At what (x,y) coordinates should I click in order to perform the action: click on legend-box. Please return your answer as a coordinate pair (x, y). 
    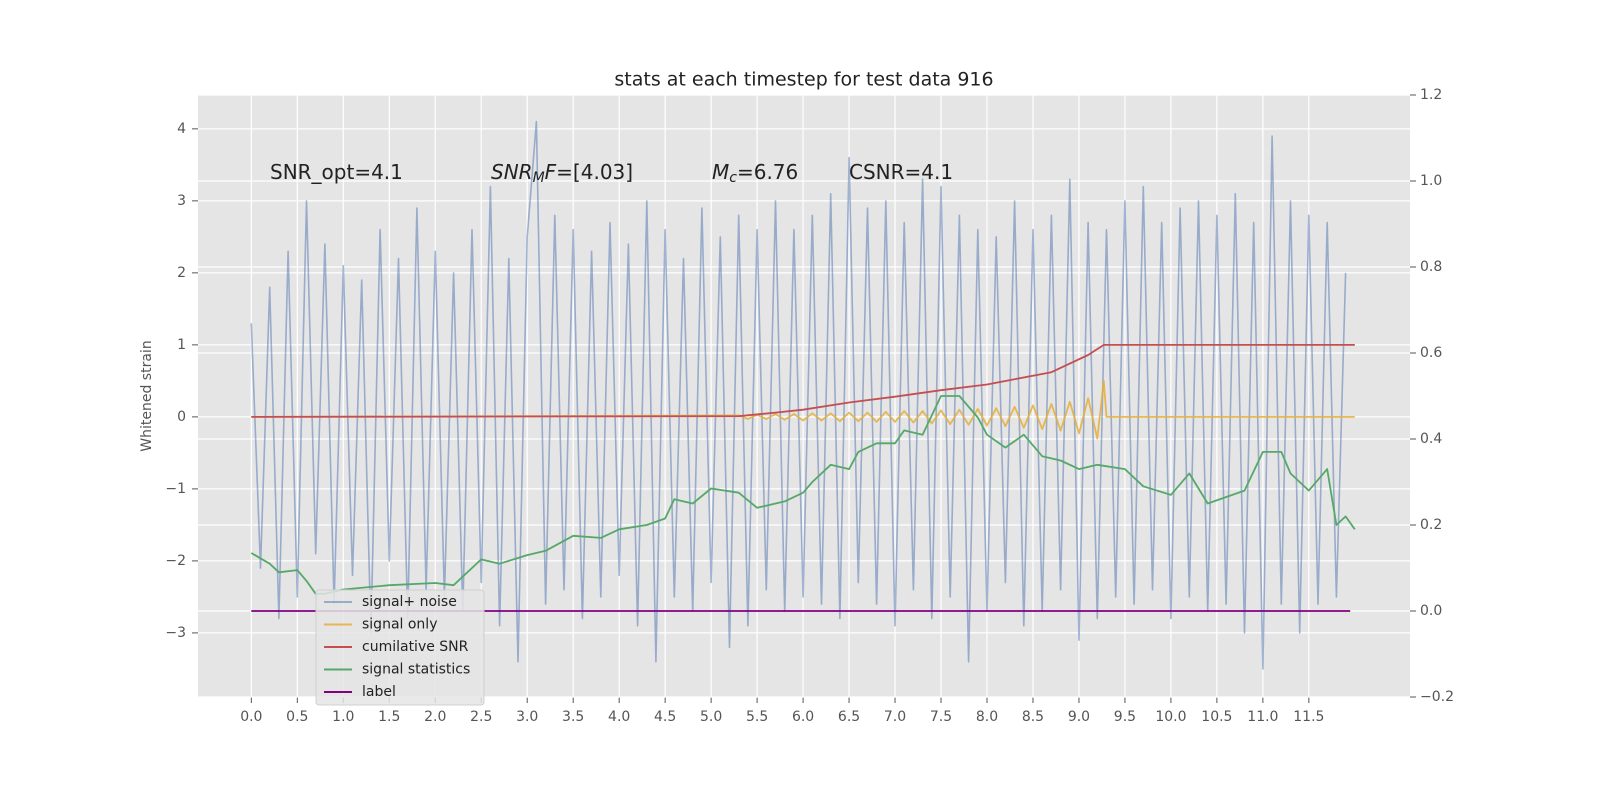
    Looking at the image, I should click on (400, 647).